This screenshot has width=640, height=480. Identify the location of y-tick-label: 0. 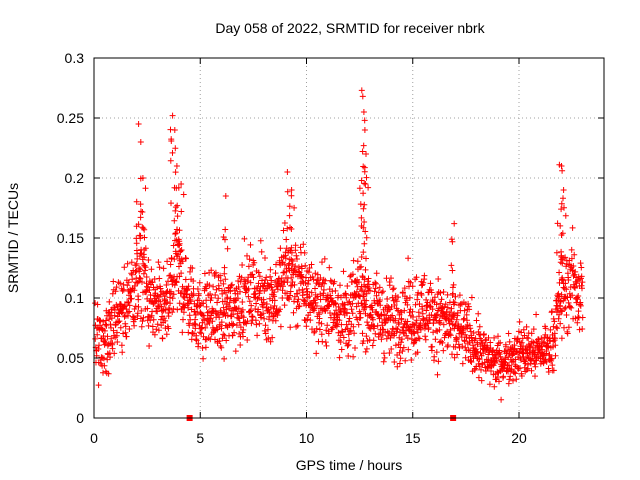
(80, 418).